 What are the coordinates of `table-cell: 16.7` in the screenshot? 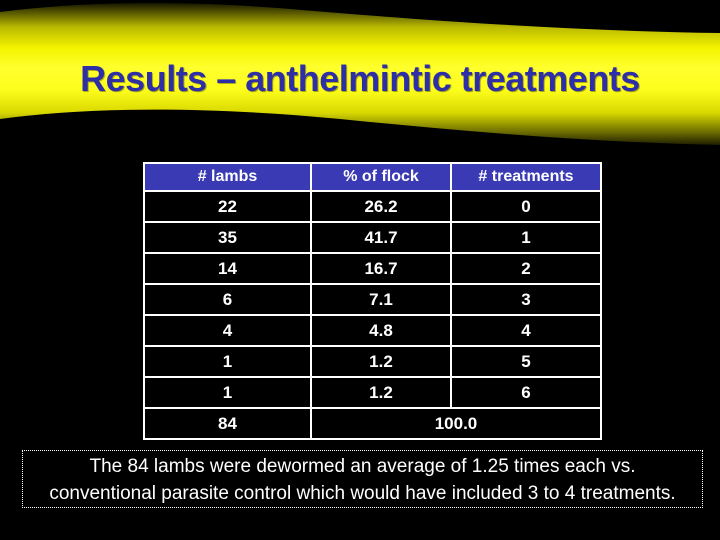 It's located at (381, 268).